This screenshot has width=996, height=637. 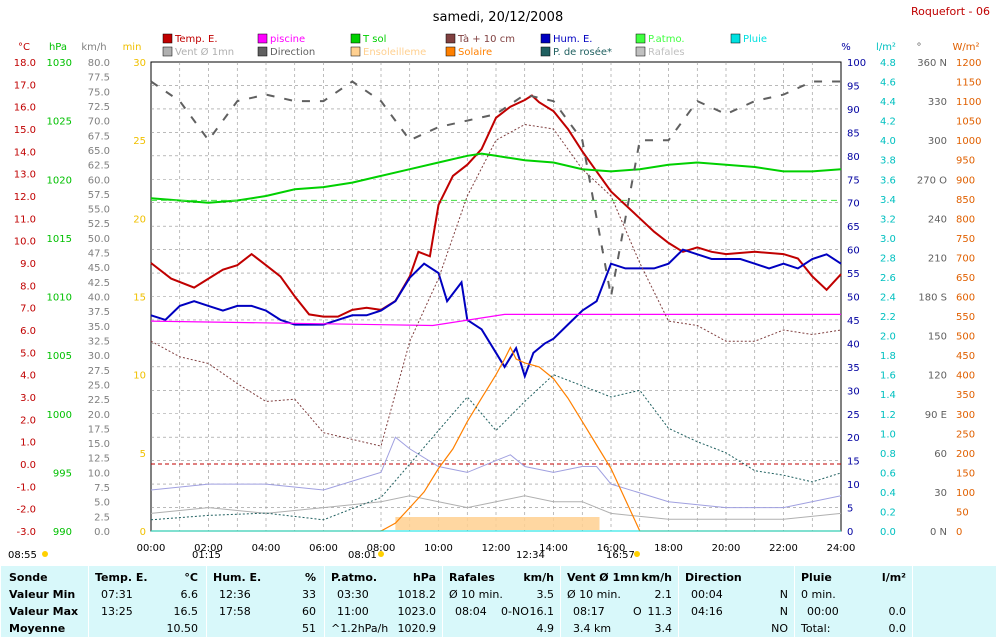 I want to click on temp-axis-tick: 4.0, so click(x=28, y=376).